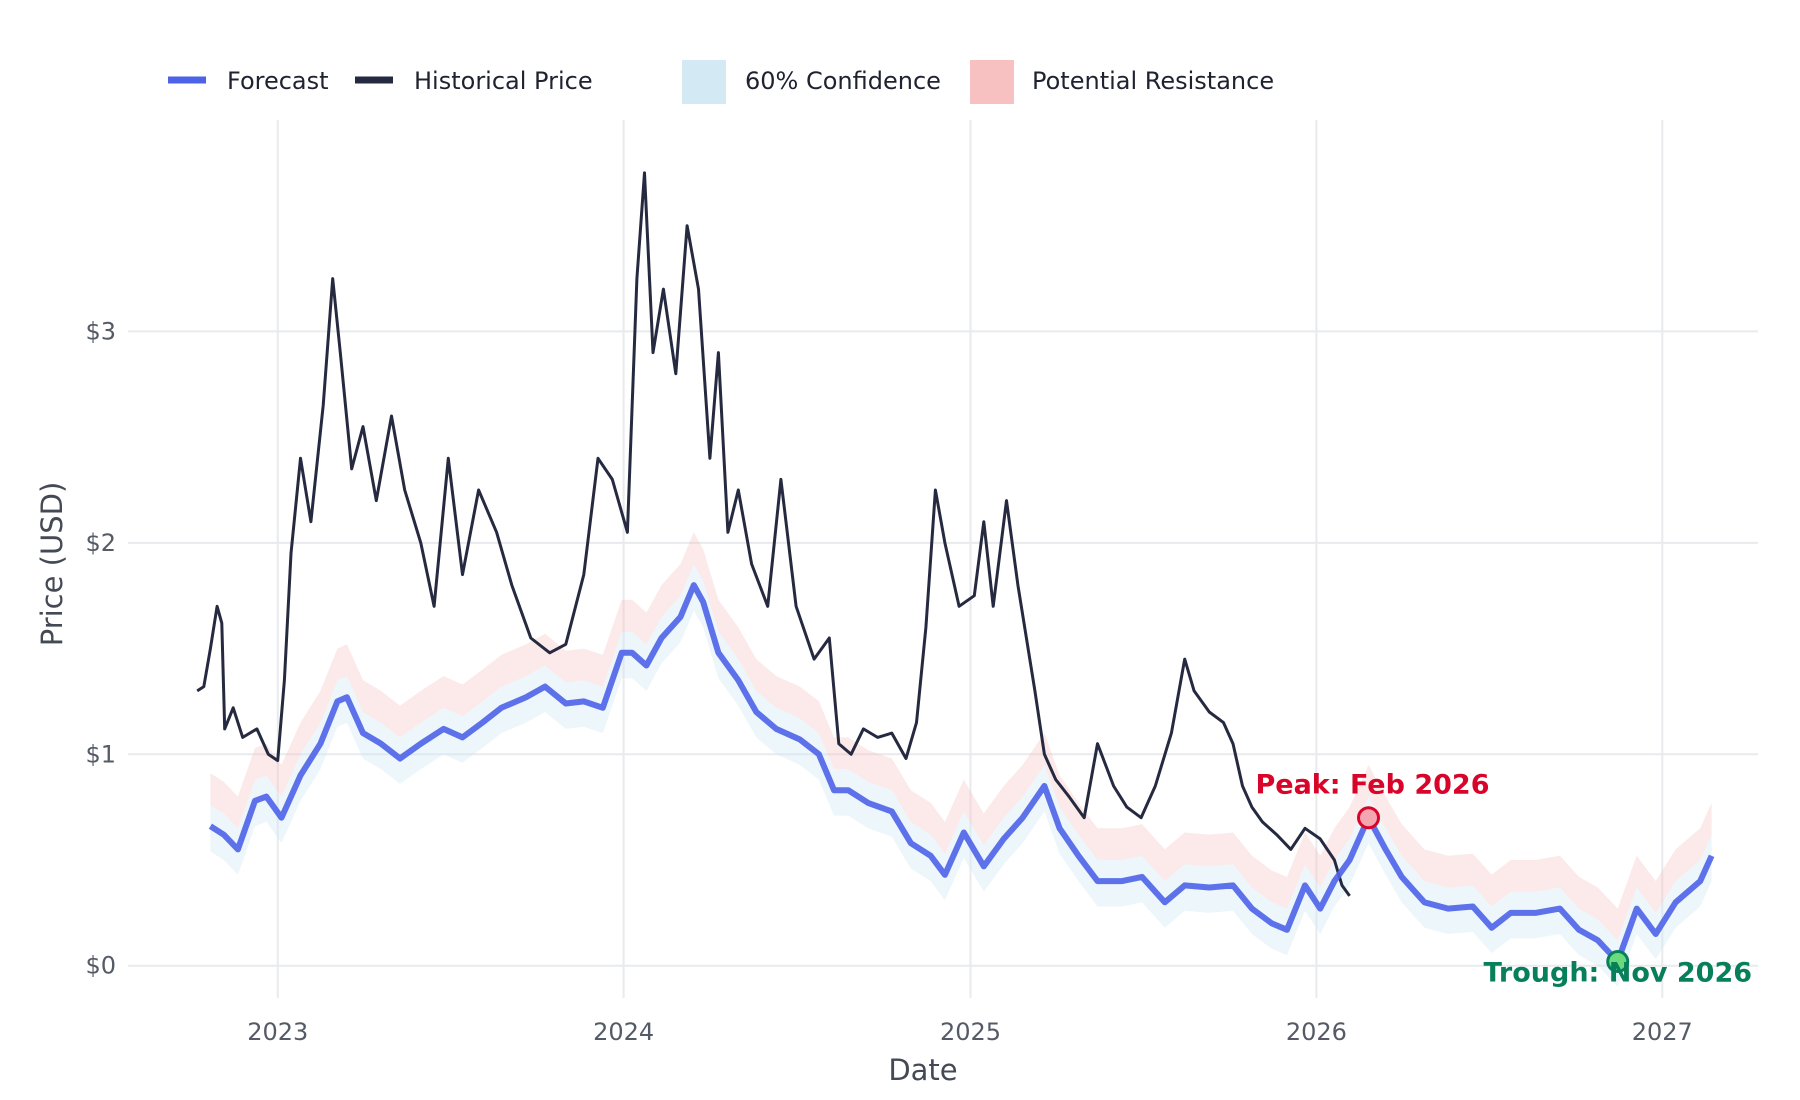 This screenshot has height=1100, width=1800. Describe the element at coordinates (1662, 1032) in the screenshot. I see `x-tick-label: 2027` at that location.